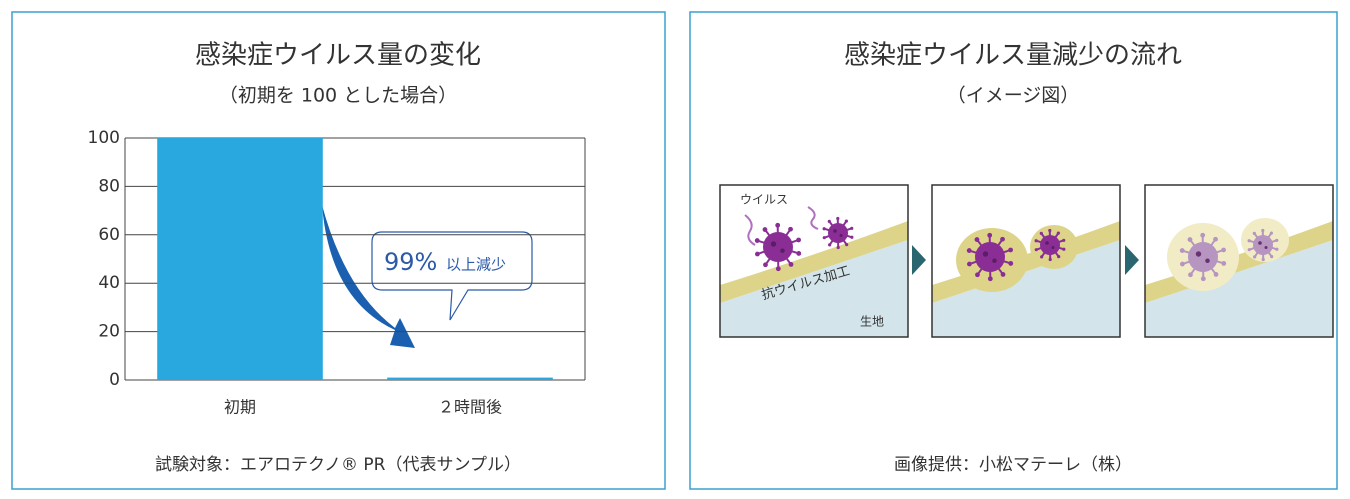 The image size is (1350, 499). I want to click on chart-subtitle: （初期を 100 とした場合）, so click(338, 96).